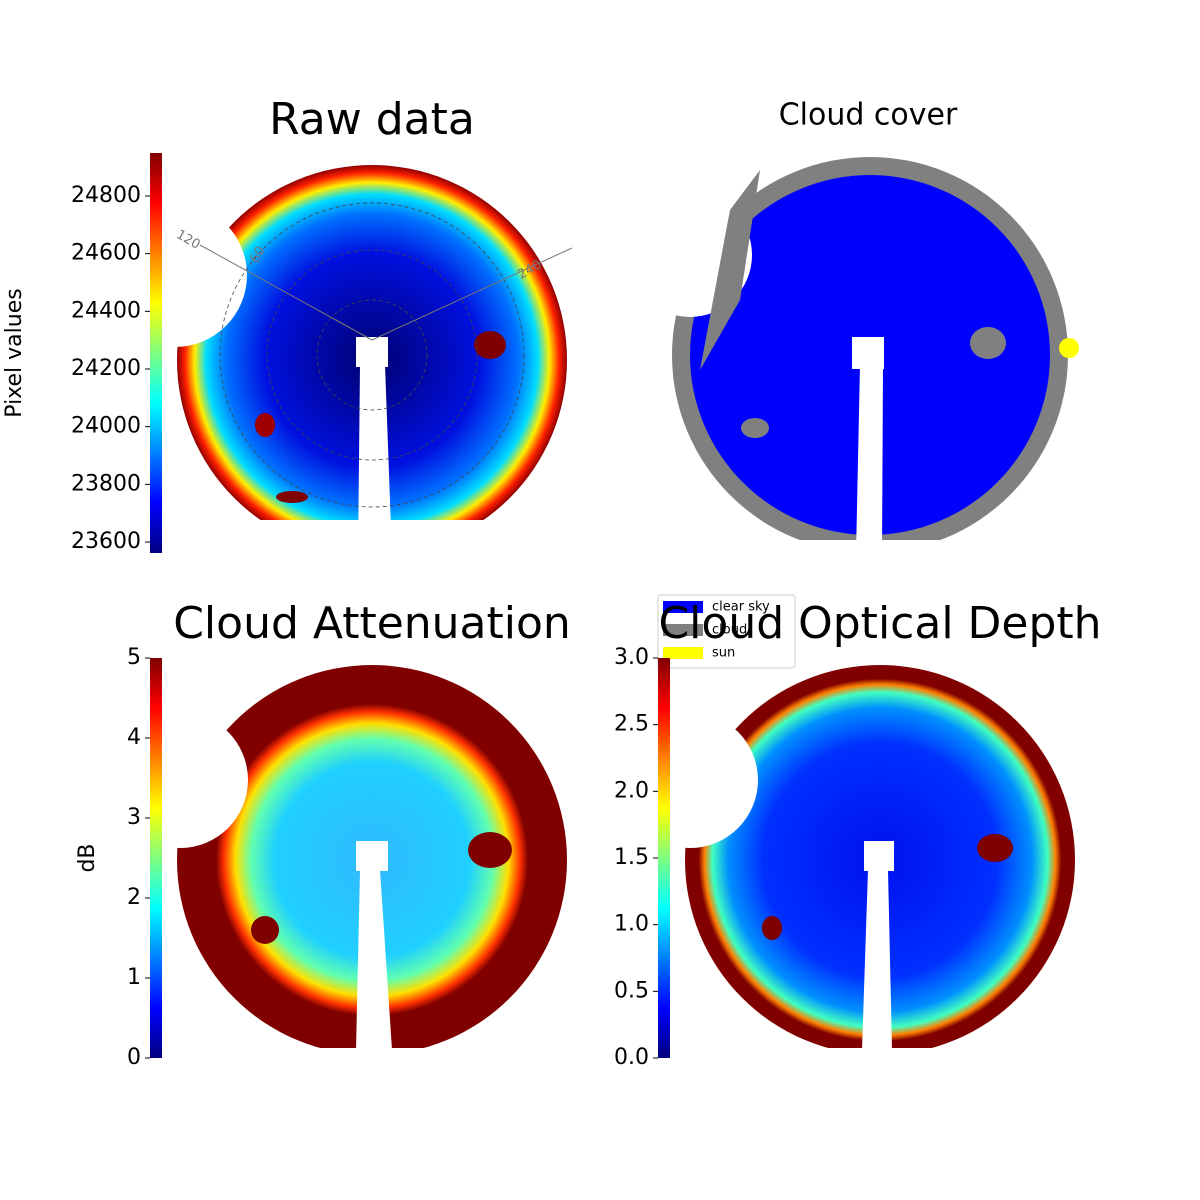 The width and height of the screenshot is (1200, 1200). Describe the element at coordinates (134, 1057) in the screenshot. I see `tick-label: 0` at that location.